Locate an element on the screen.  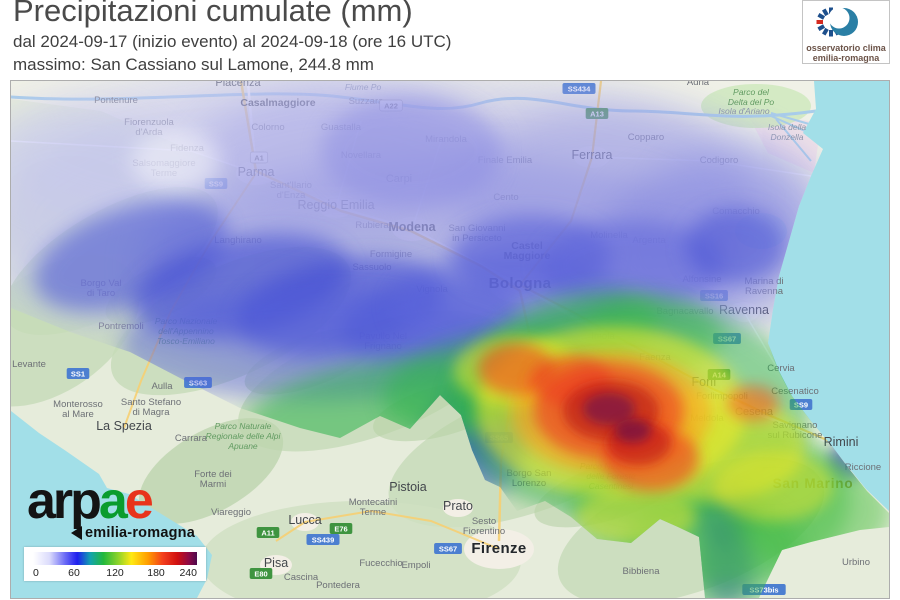
map-label: Prato is located at coordinates (458, 506).